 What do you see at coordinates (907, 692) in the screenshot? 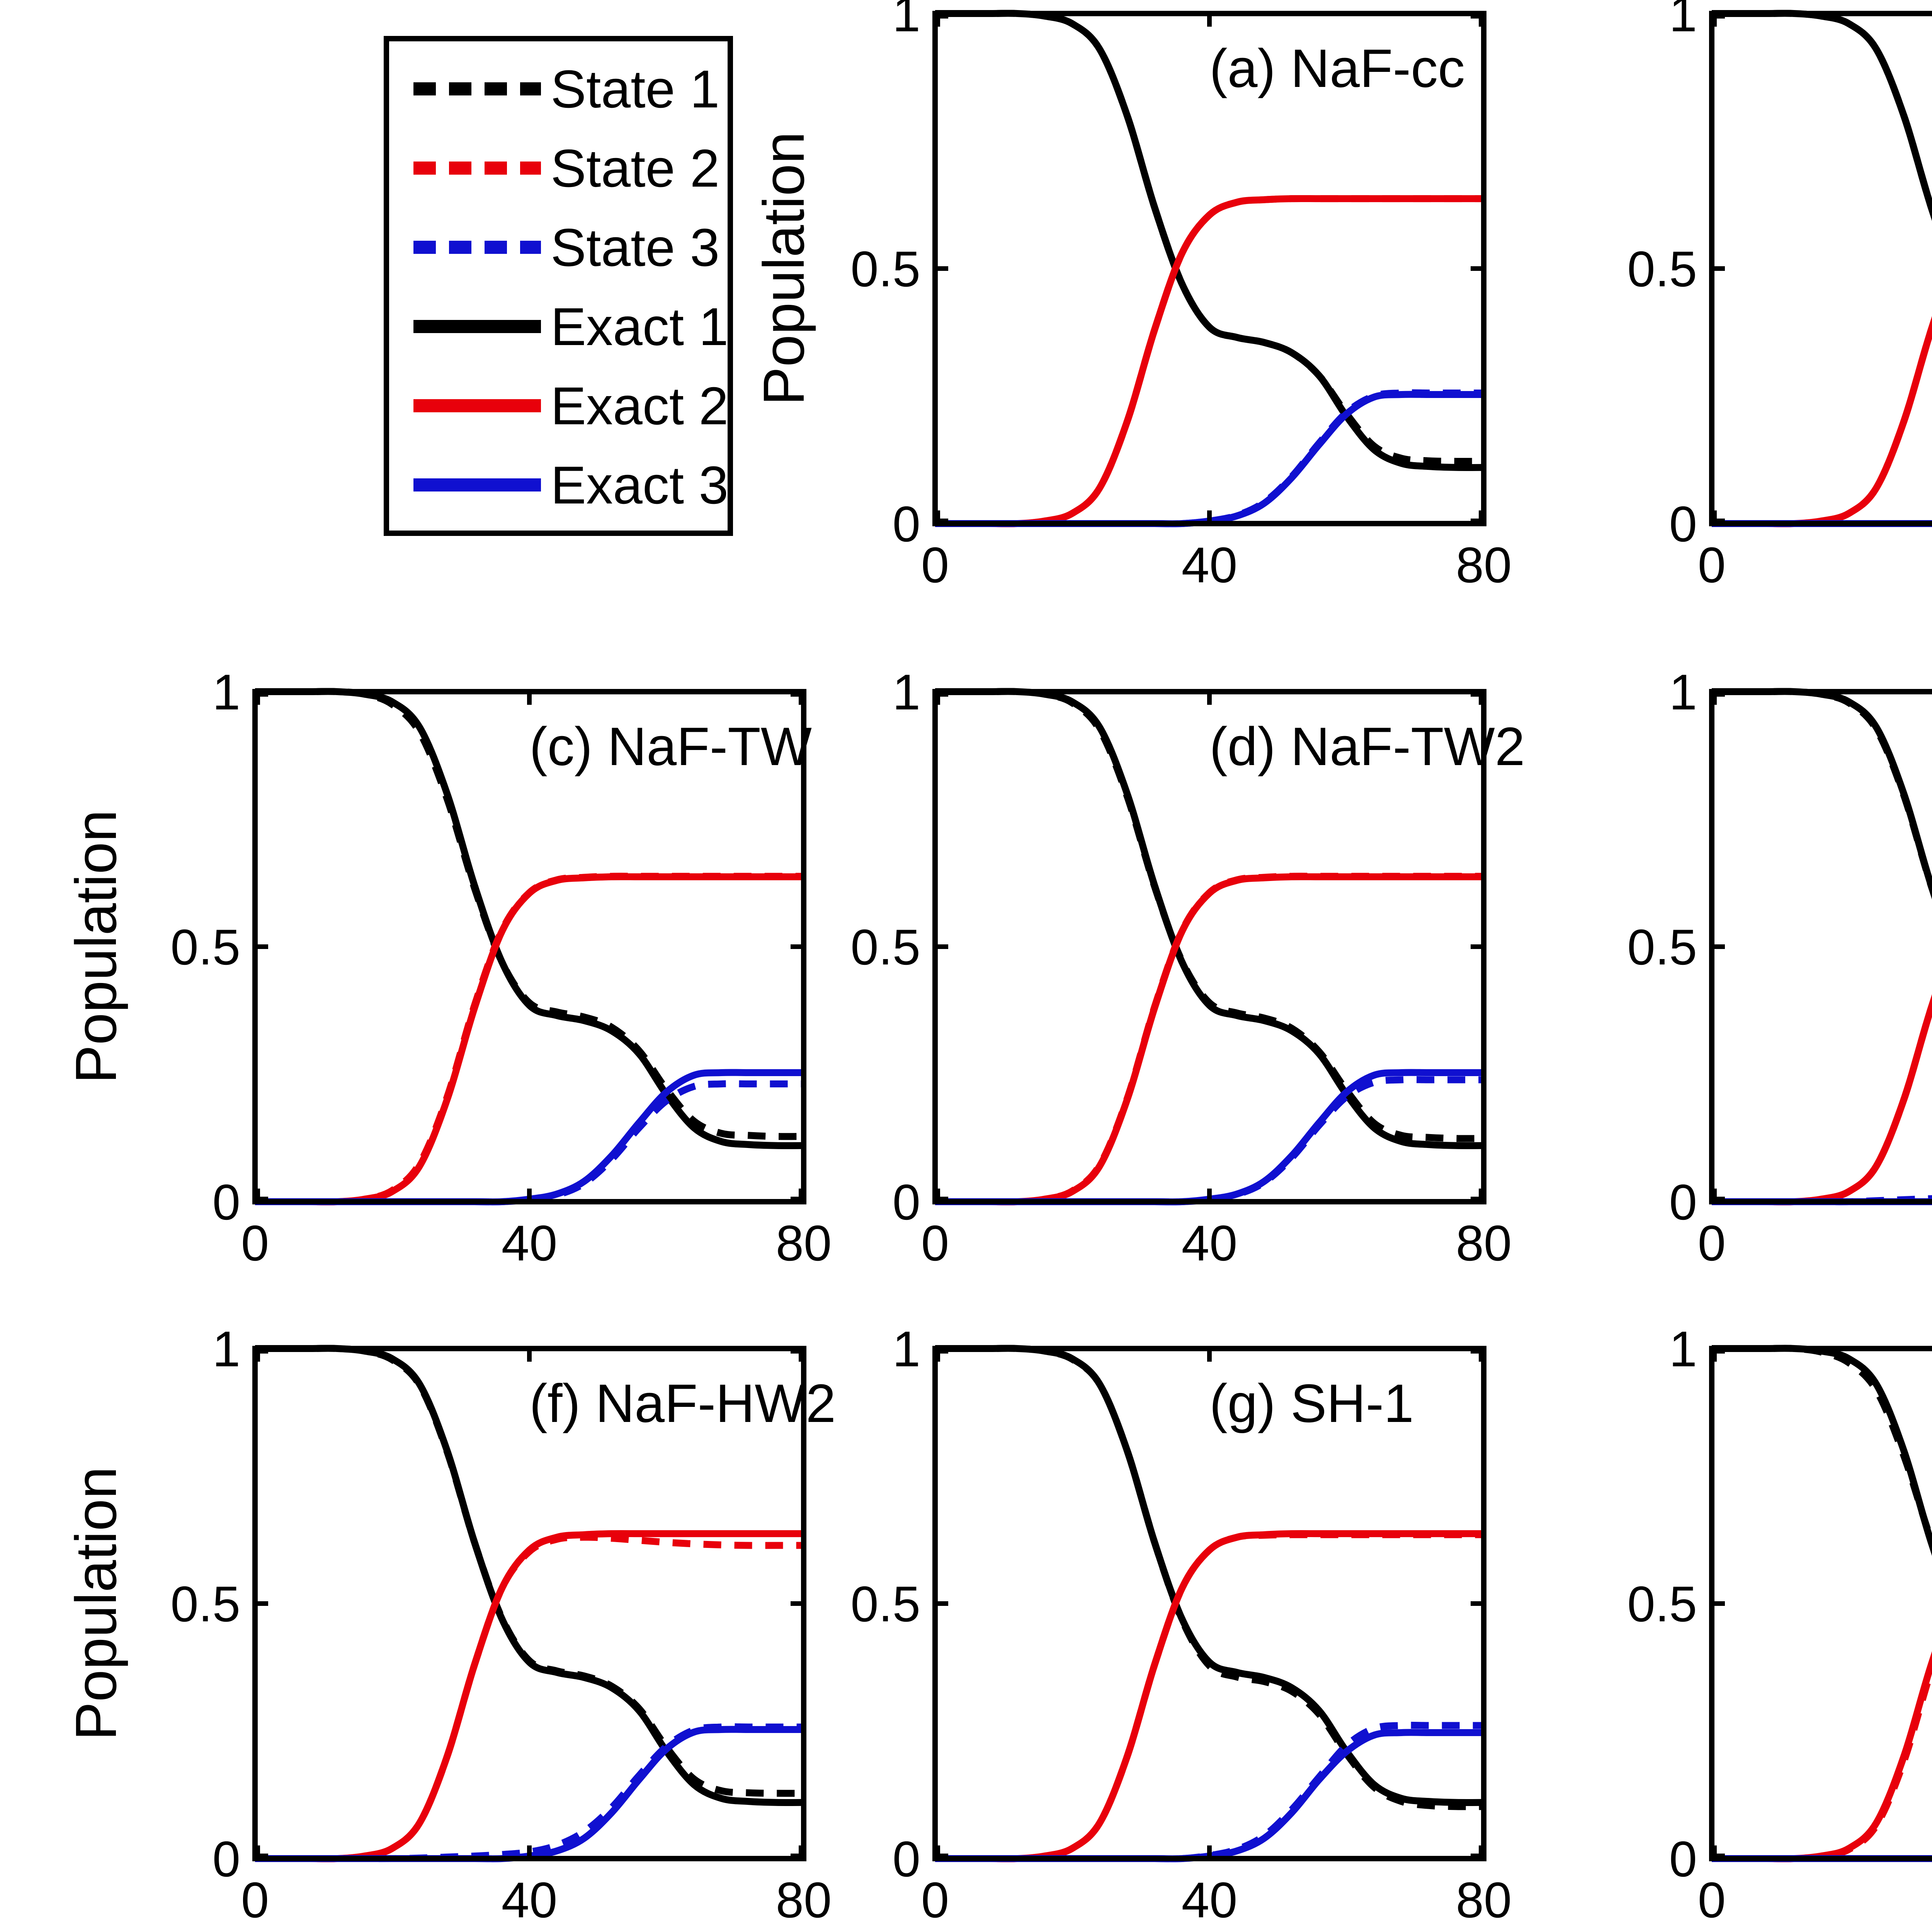
I see `ytick-label-d-1: 1` at bounding box center [907, 692].